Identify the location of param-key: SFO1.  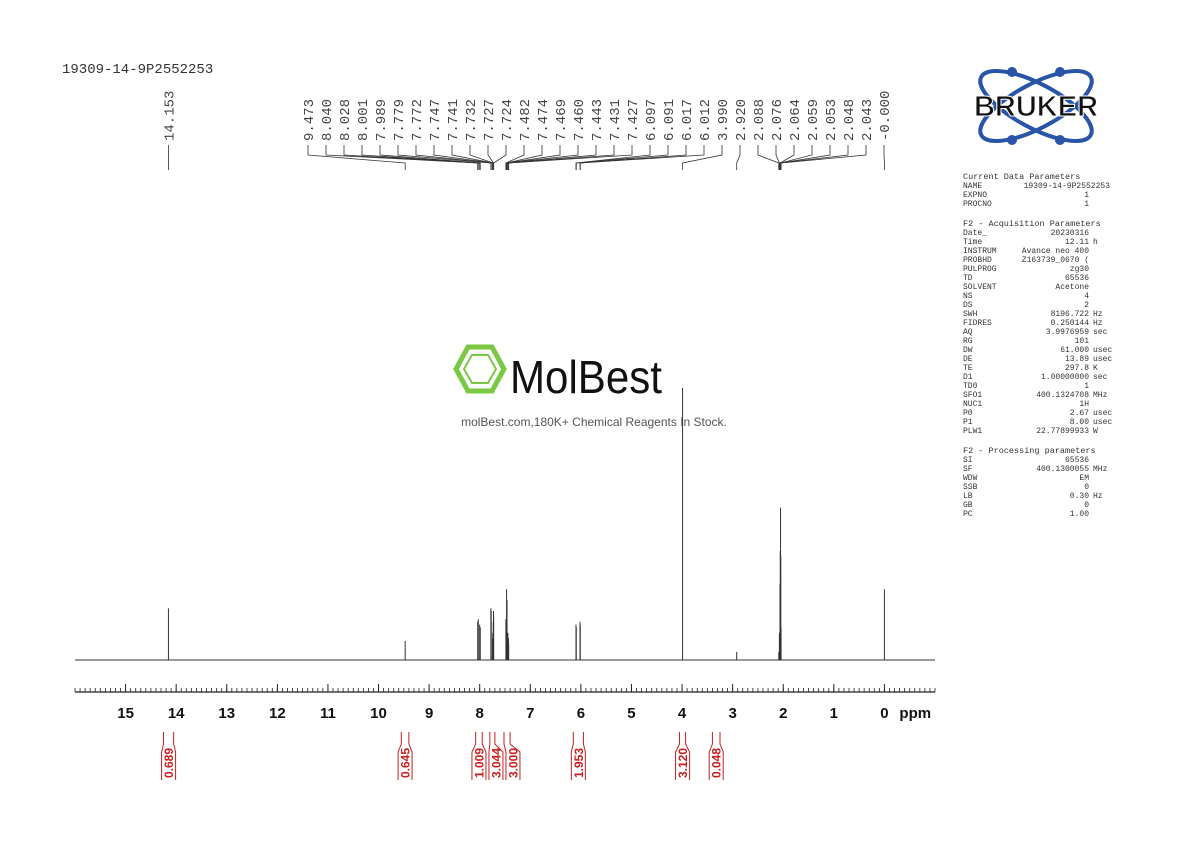
(972, 395).